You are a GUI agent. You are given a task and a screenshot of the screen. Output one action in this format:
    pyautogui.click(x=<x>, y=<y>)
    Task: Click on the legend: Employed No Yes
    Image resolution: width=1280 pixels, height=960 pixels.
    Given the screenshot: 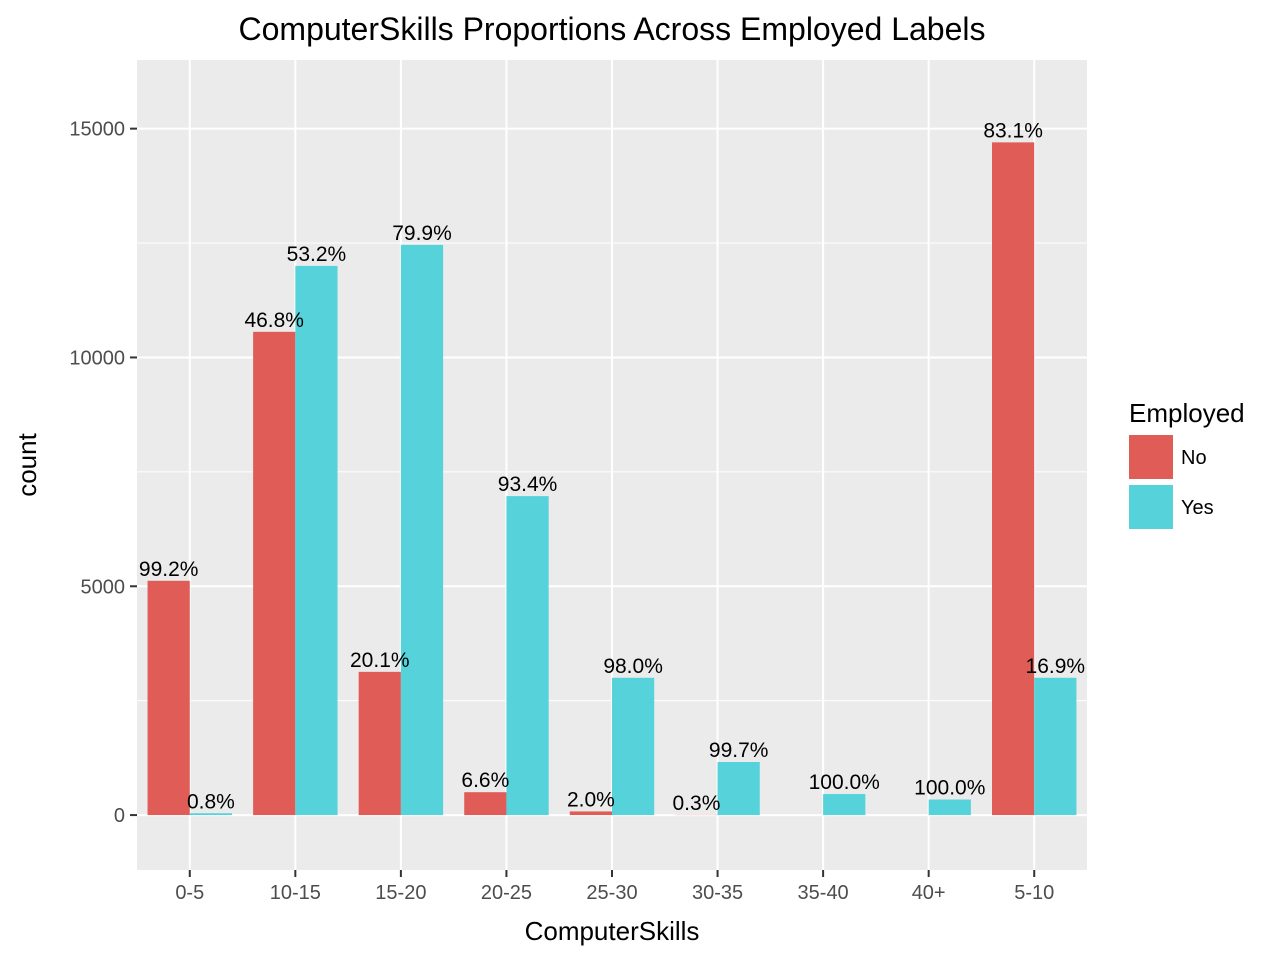 What is the action you would take?
    pyautogui.click(x=1187, y=463)
    